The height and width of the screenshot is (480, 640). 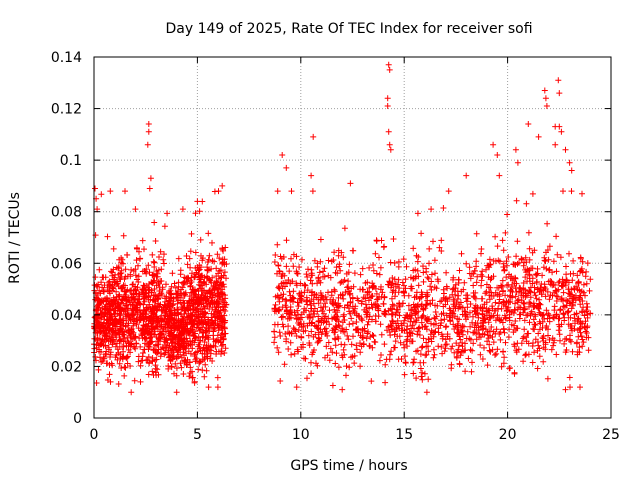 I want to click on y-tick-label: 0.12, so click(x=66, y=110).